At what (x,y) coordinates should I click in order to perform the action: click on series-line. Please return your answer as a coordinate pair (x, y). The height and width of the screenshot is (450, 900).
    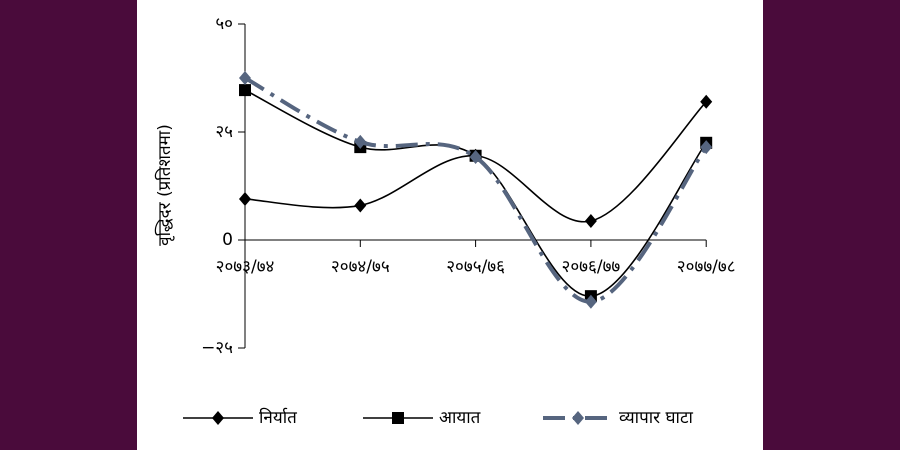
    Looking at the image, I should click on (475, 162).